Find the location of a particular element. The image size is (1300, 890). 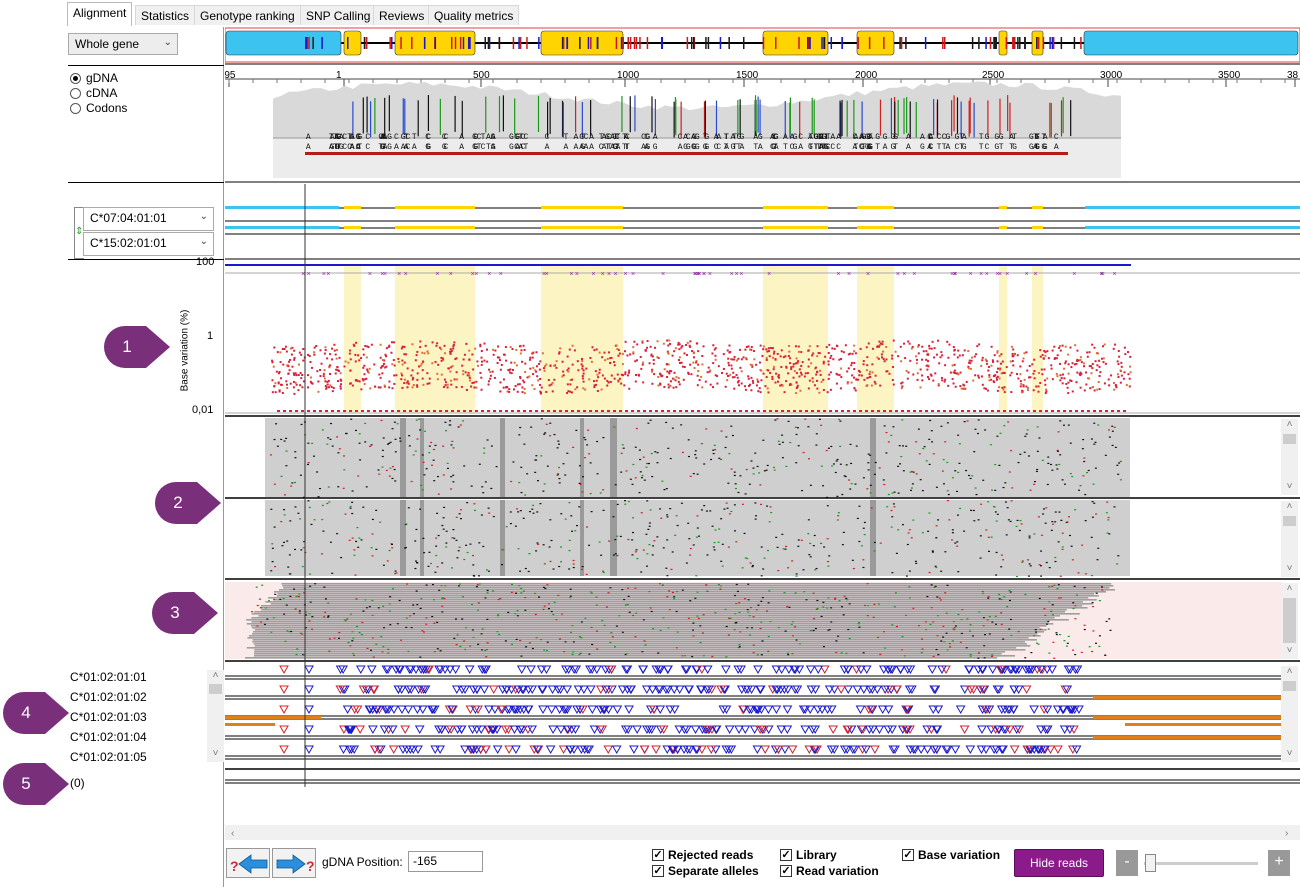

tab-genotype-ranking: Genotype ranking is located at coordinates (247, 15).